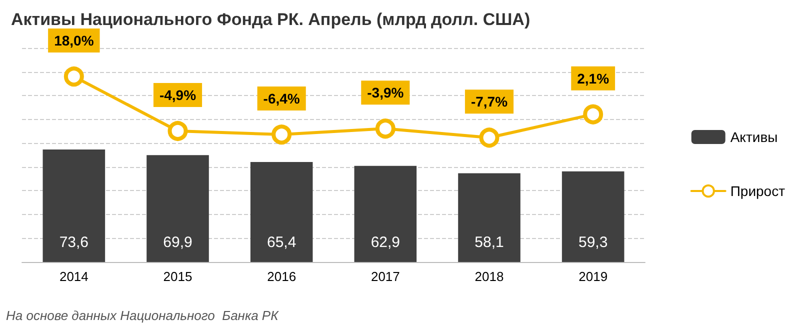 The width and height of the screenshot is (800, 328). Describe the element at coordinates (385, 242) in the screenshot. I see `data-label: 62,9` at that location.